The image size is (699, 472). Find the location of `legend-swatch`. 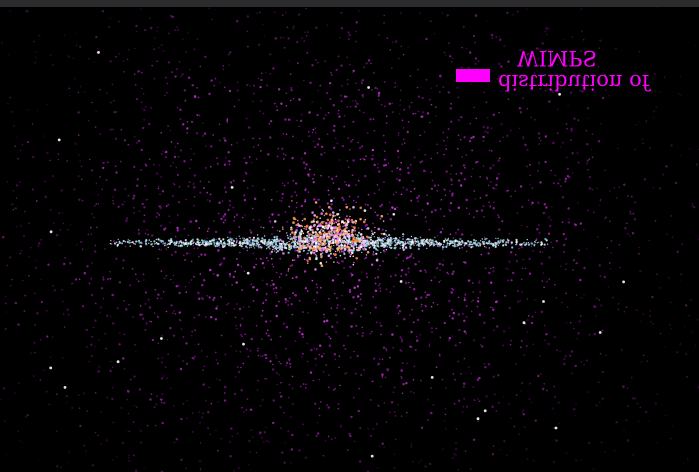

legend-swatch is located at coordinates (473, 75).